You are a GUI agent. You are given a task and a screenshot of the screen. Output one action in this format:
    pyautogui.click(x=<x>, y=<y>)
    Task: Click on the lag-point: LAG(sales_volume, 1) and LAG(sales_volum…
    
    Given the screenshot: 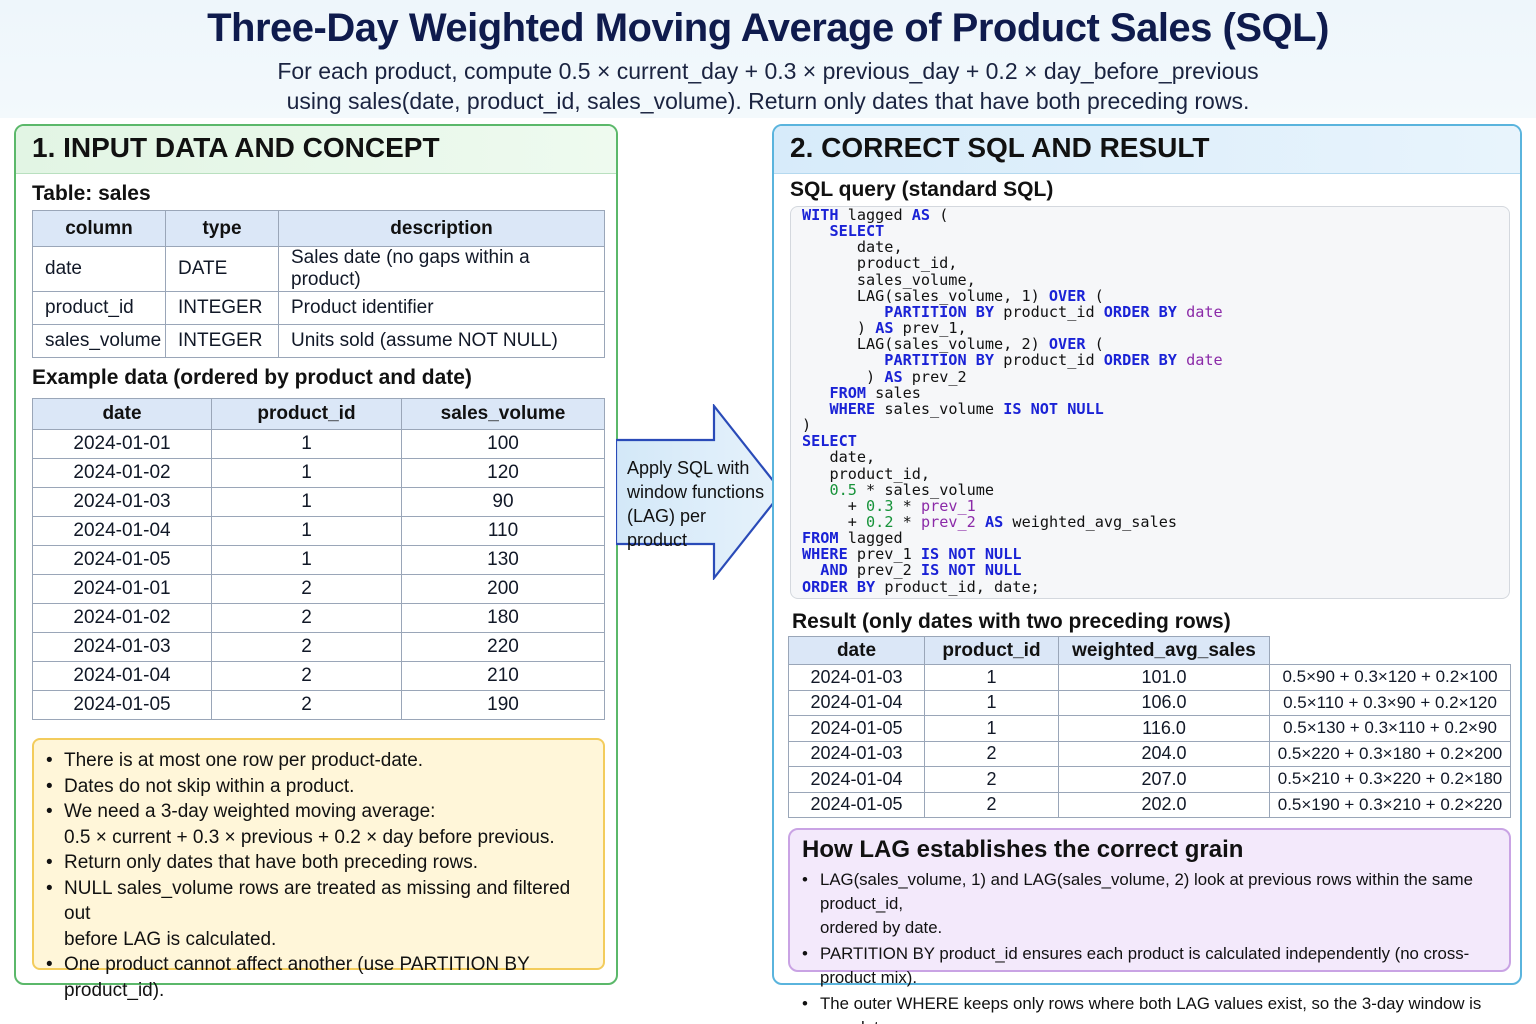 What is the action you would take?
    pyautogui.click(x=1150, y=892)
    